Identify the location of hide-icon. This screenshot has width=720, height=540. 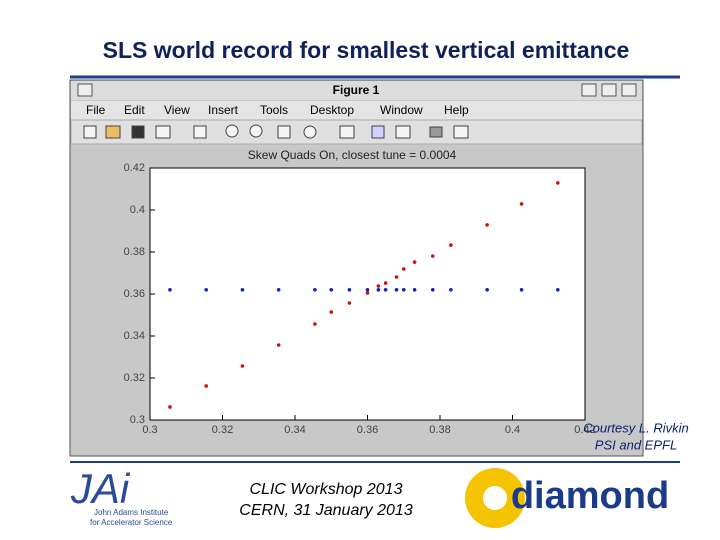
(436, 132).